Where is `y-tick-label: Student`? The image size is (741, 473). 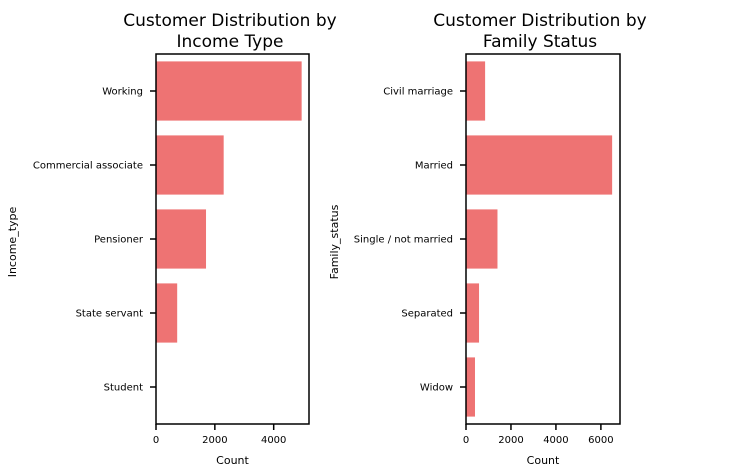 y-tick-label: Student is located at coordinates (123, 388).